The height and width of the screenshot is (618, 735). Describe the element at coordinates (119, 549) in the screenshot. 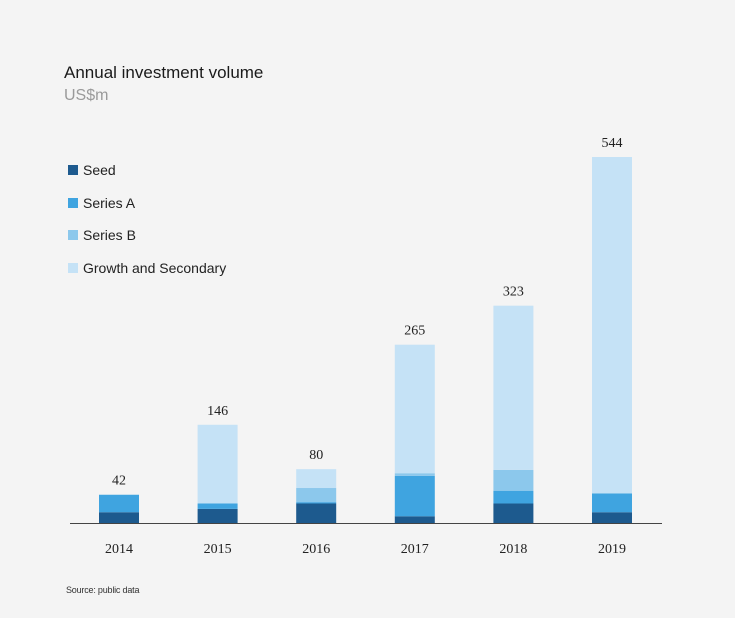

I see `x-tick-label-2014: 2014` at that location.